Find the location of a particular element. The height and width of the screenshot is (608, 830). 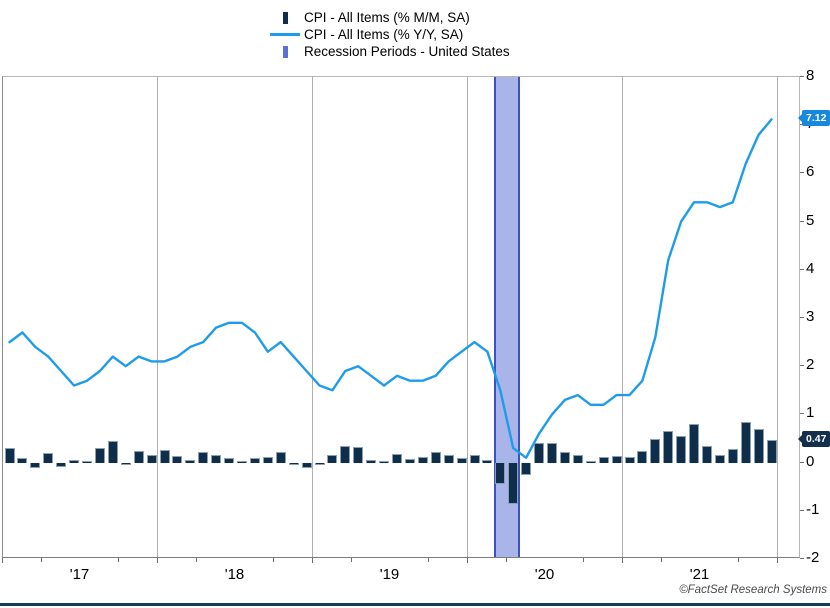

y-axis-label: -1 is located at coordinates (813, 509).